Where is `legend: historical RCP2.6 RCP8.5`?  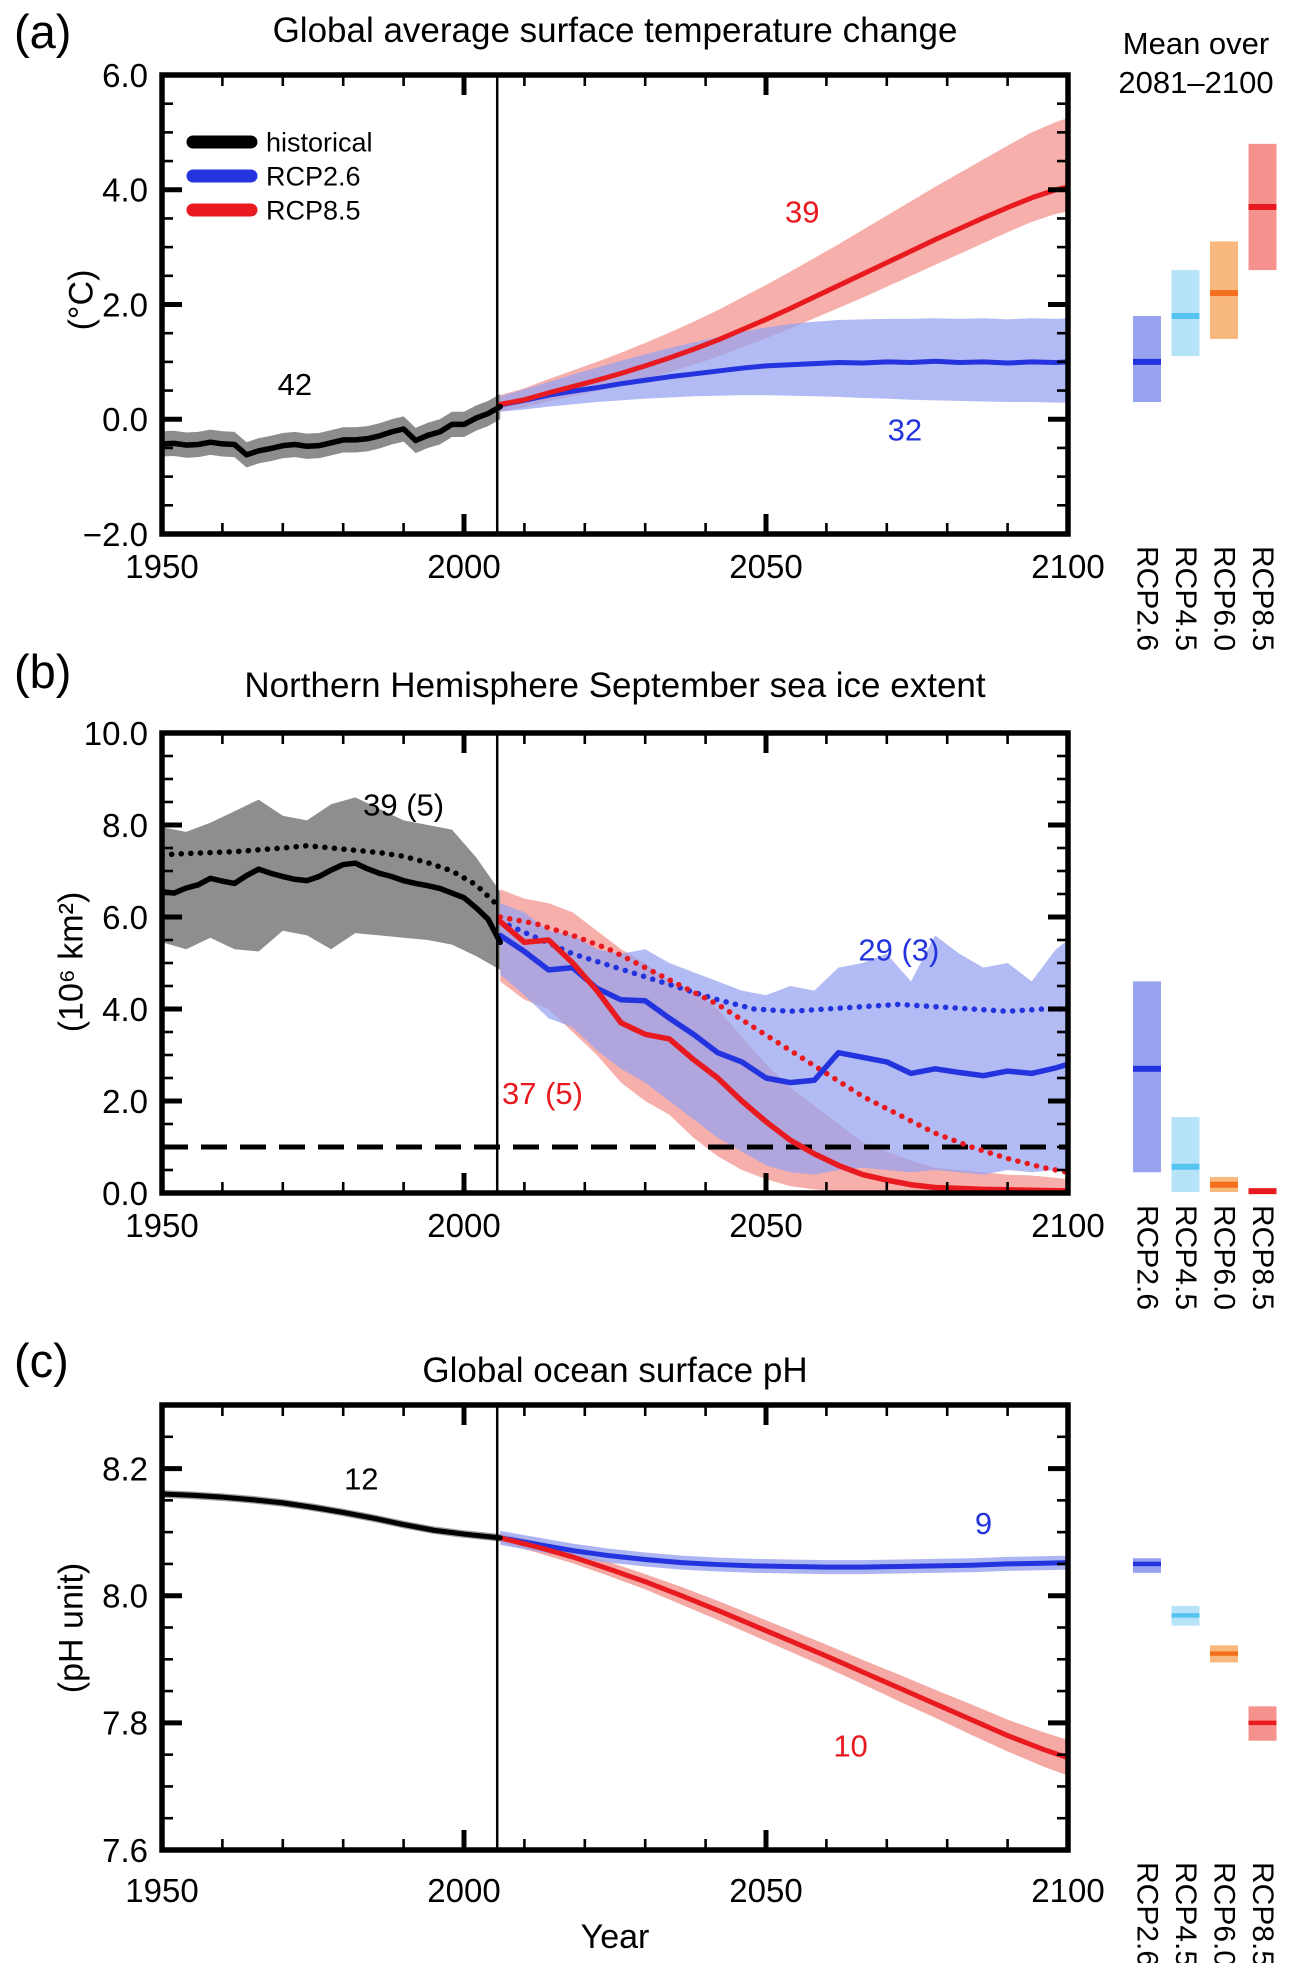 legend: historical RCP2.6 RCP8.5 is located at coordinates (279, 177).